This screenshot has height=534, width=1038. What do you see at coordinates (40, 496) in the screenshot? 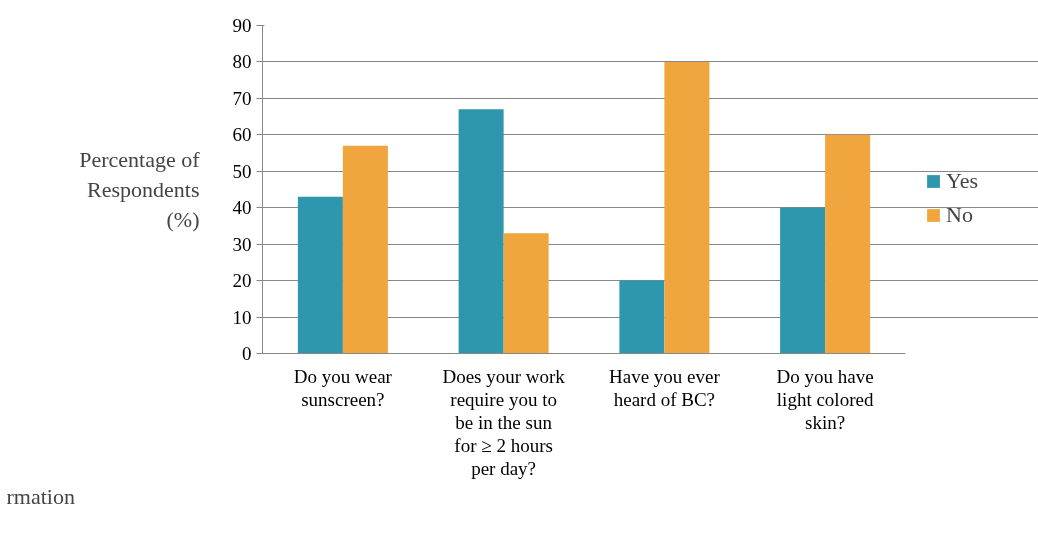
I see `text: rmation` at bounding box center [40, 496].